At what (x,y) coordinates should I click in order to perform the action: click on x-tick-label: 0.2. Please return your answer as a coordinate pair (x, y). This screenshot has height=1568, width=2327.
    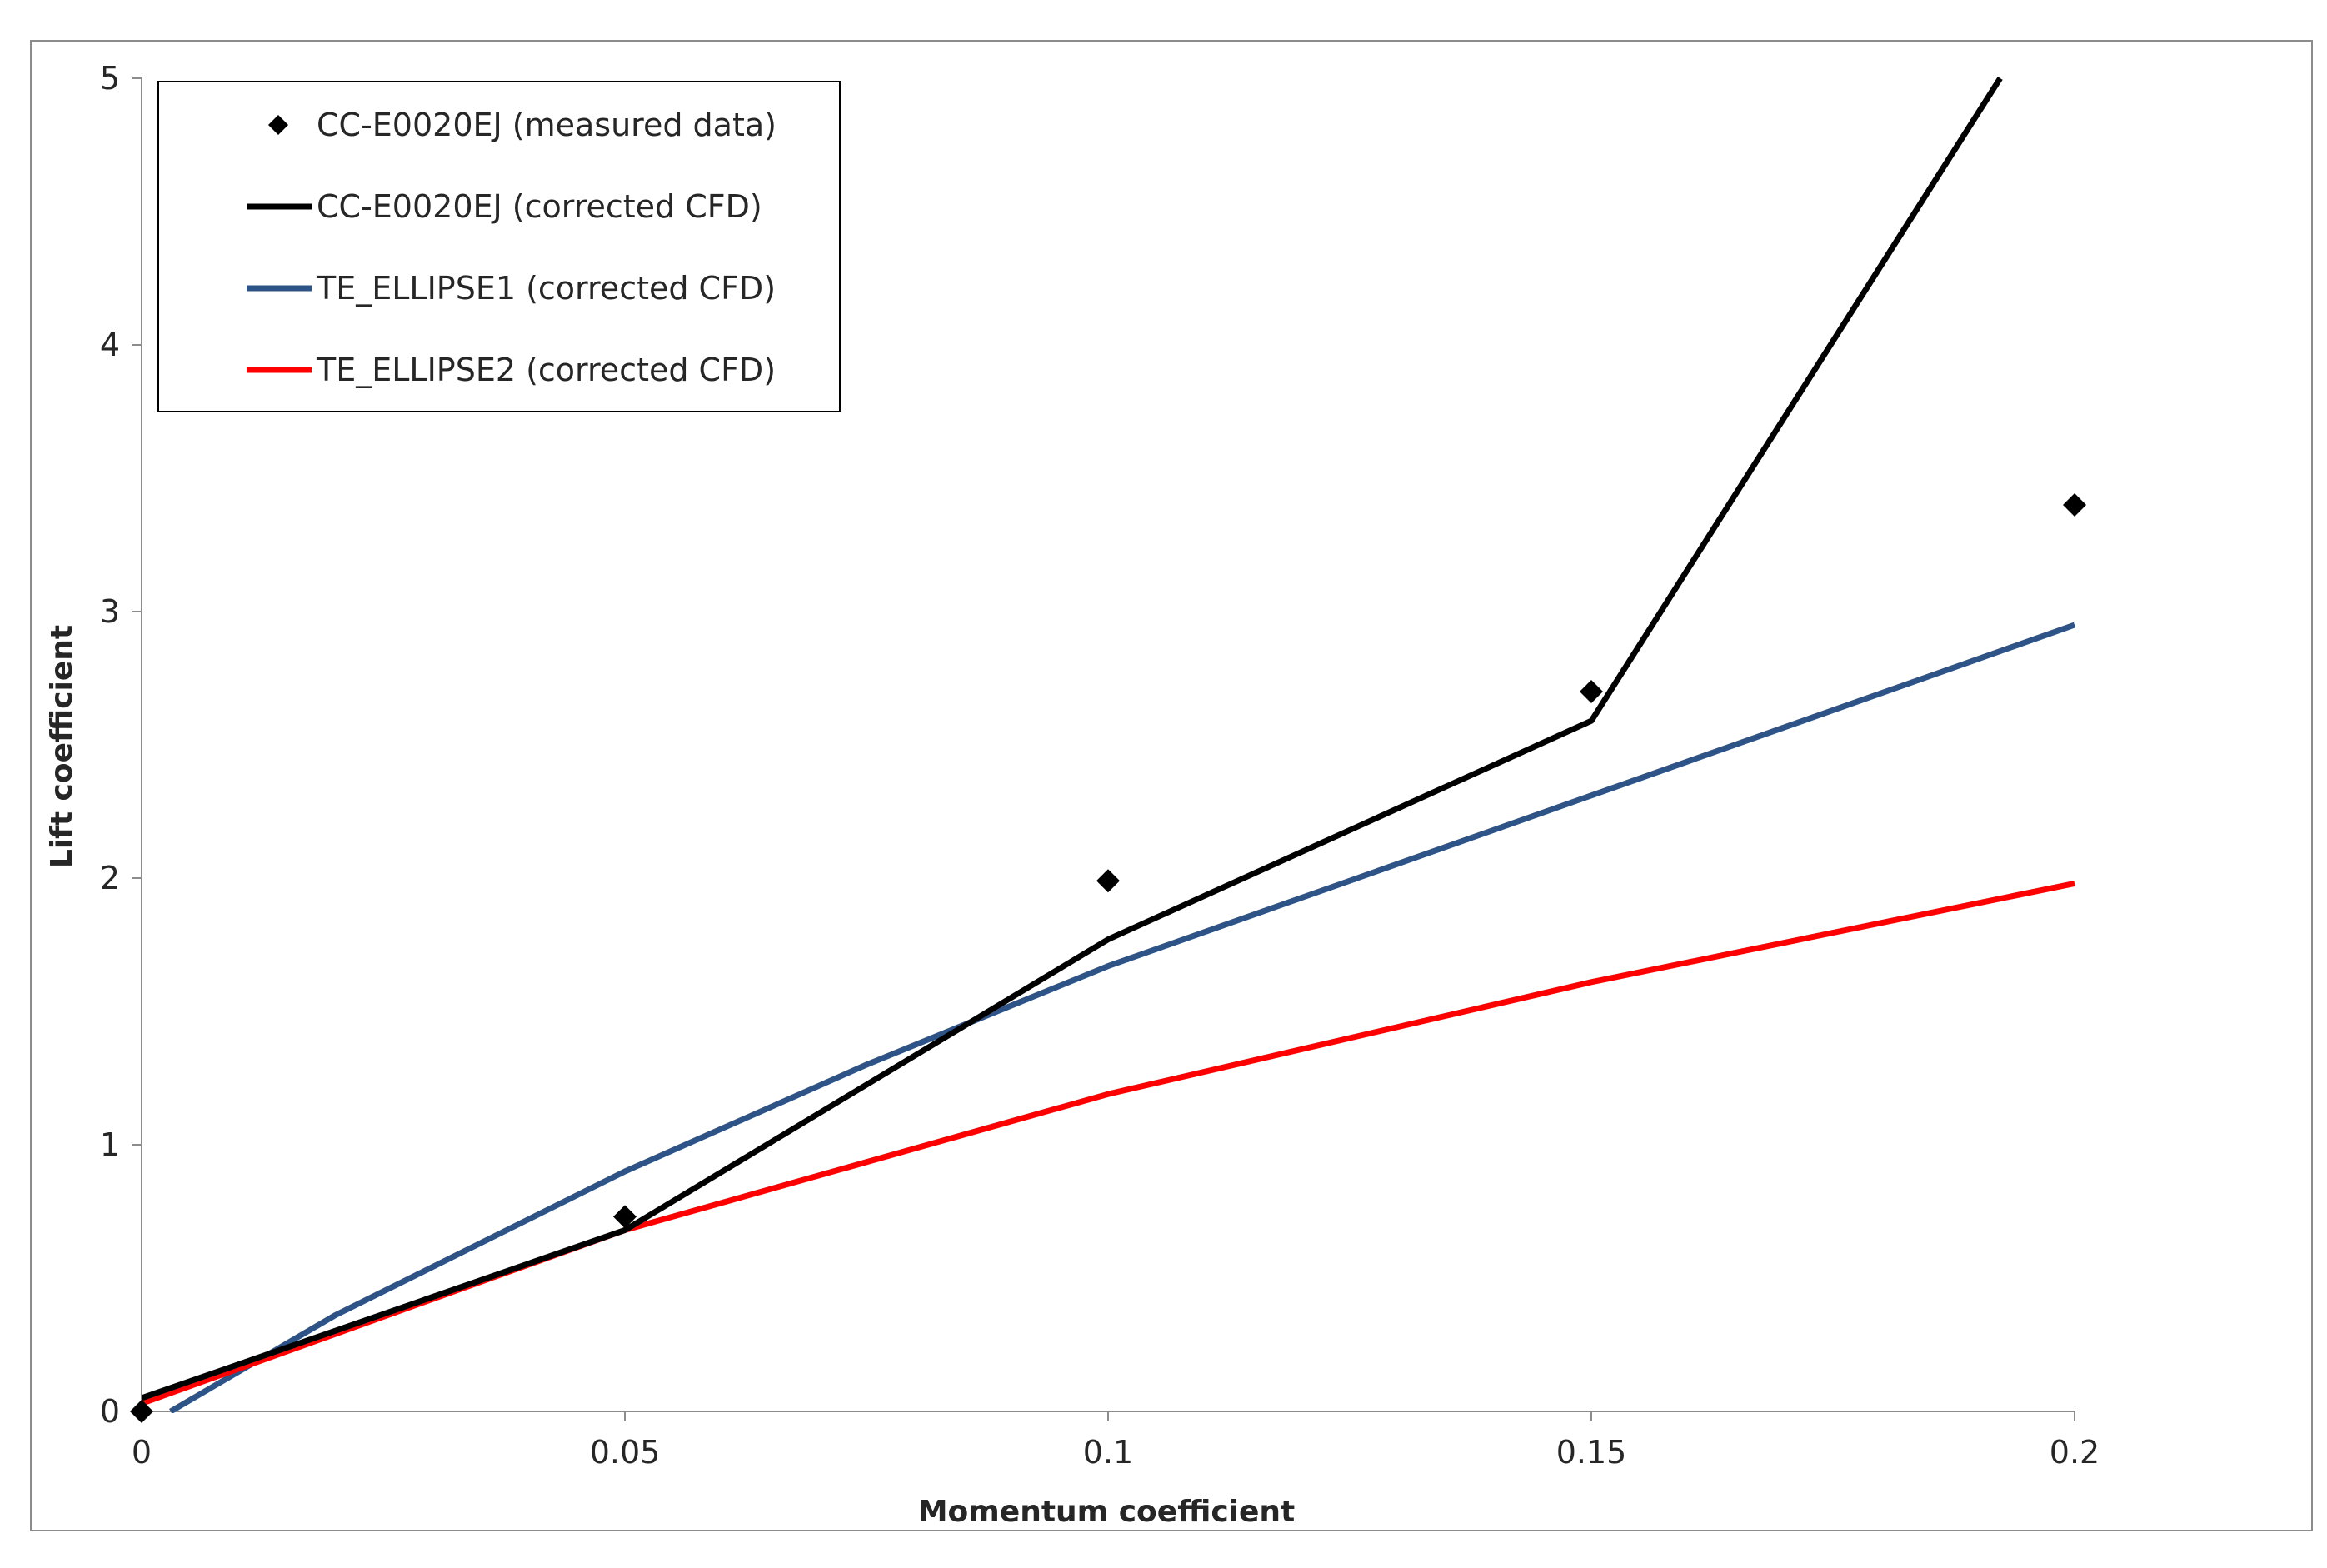
    Looking at the image, I should click on (2075, 1452).